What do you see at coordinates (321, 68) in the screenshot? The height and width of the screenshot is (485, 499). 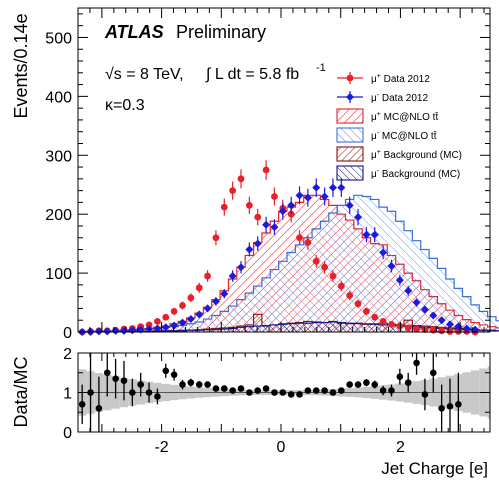 I see `luminosity-unit-superscript: -1` at bounding box center [321, 68].